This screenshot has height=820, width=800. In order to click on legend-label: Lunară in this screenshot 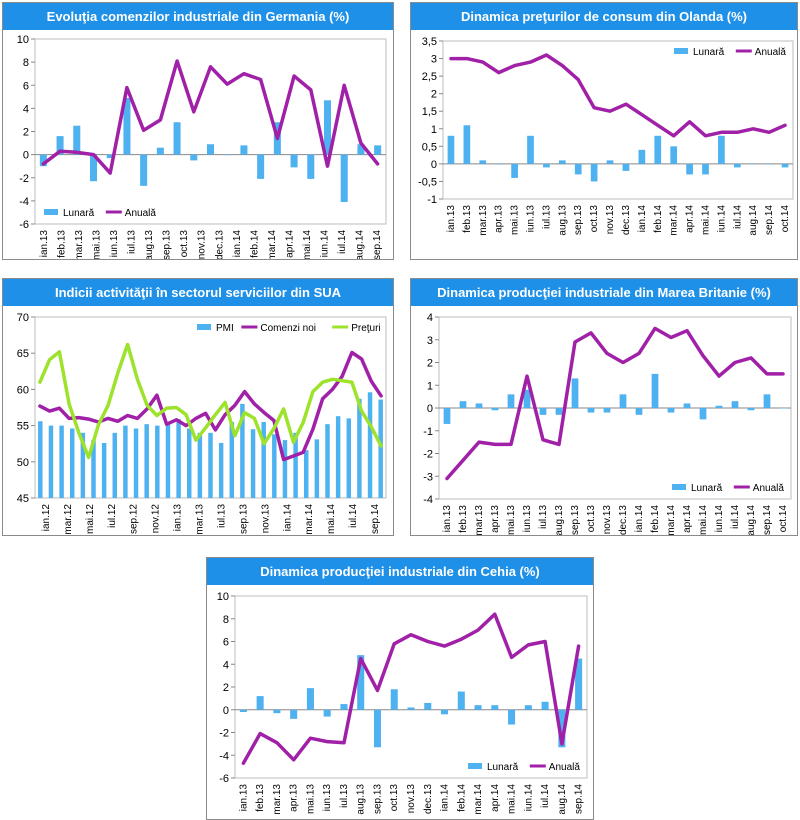, I will do `click(709, 52)`.